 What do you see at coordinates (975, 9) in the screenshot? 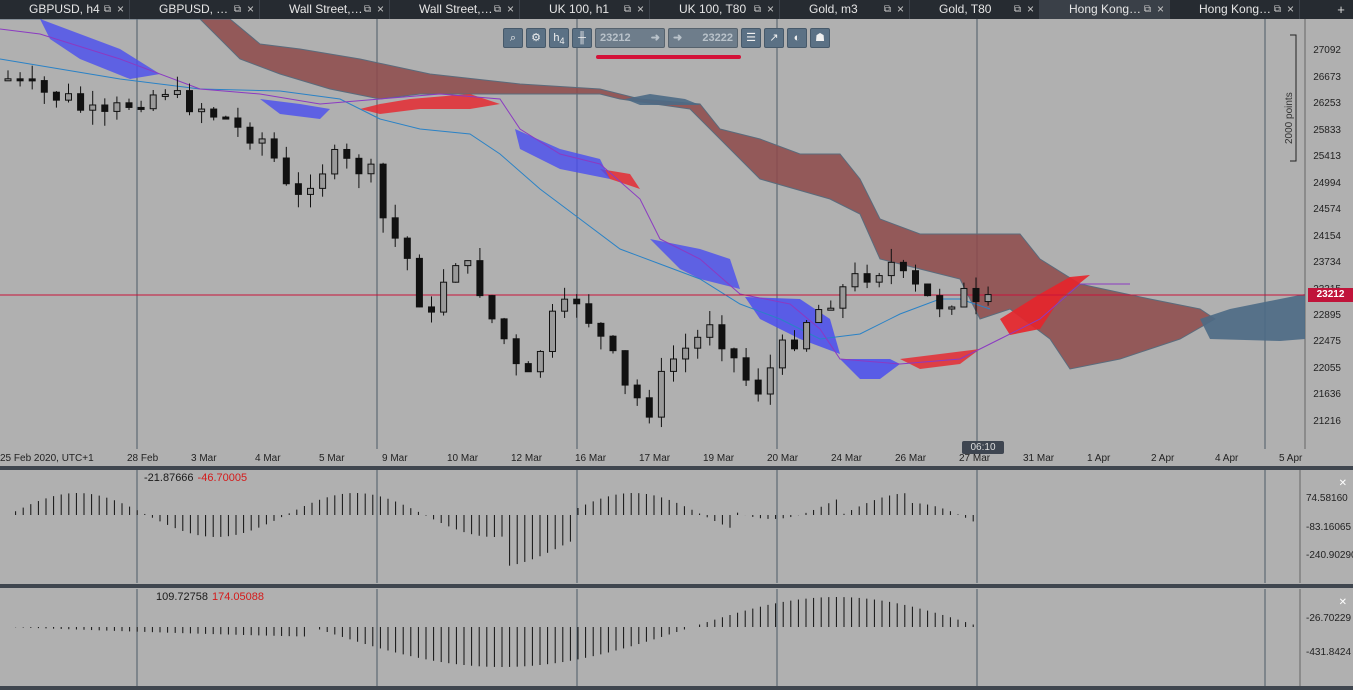
I see `chart-tab: Gold, T80 ⧉ ×` at bounding box center [975, 9].